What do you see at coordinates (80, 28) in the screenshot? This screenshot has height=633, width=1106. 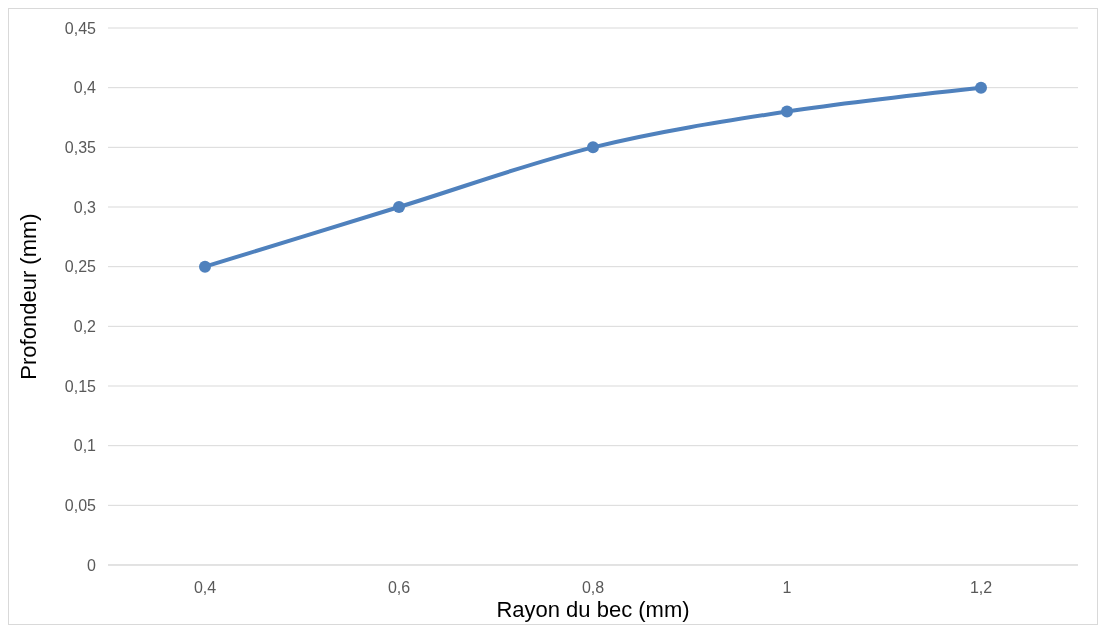 I see `y-tick-label: 0,45` at bounding box center [80, 28].